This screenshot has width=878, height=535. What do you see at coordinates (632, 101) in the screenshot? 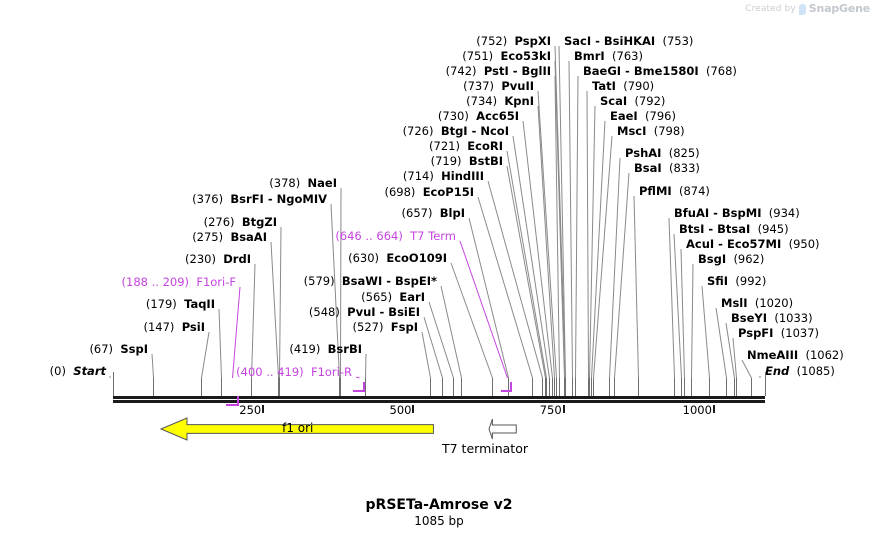
I see `enzyme-label-scai: ScaI (792)` at bounding box center [632, 101].